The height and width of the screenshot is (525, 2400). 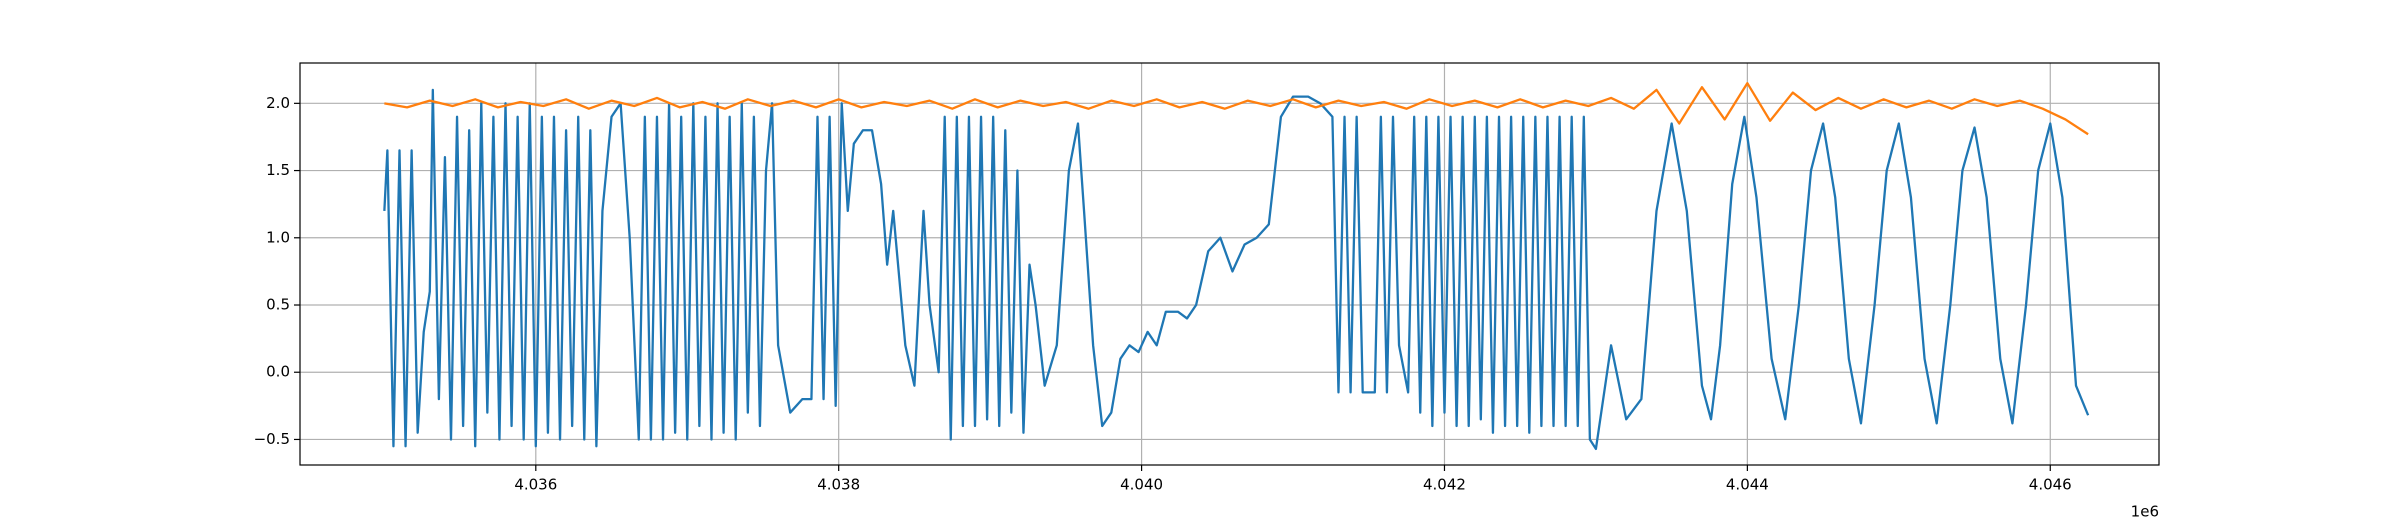 I want to click on x-tick-label: 4.036, so click(x=535, y=485).